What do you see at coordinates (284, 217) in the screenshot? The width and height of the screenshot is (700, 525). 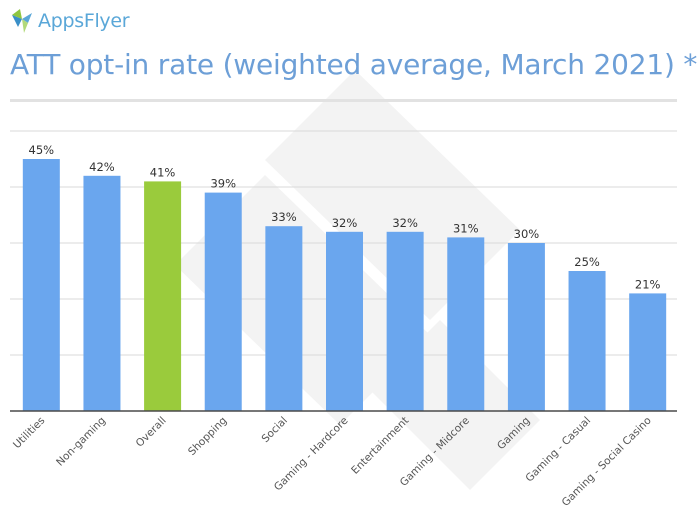 I see `data-label: 33%` at bounding box center [284, 217].